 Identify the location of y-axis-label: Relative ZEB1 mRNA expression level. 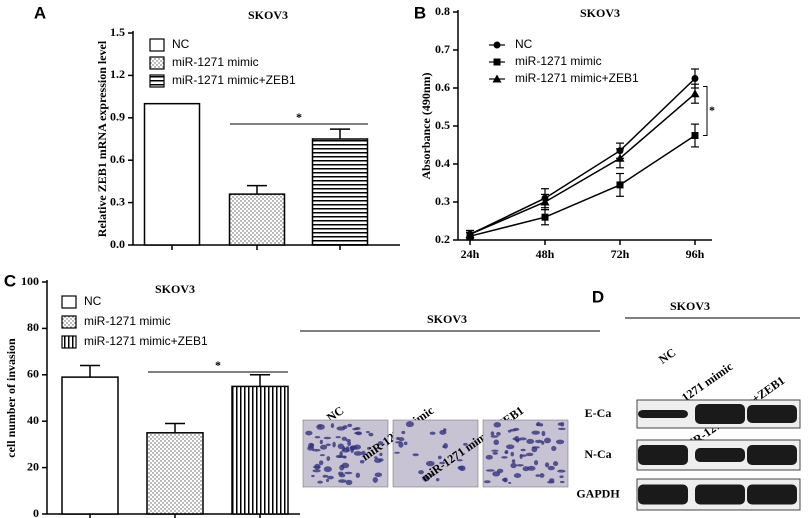
(102, 138).